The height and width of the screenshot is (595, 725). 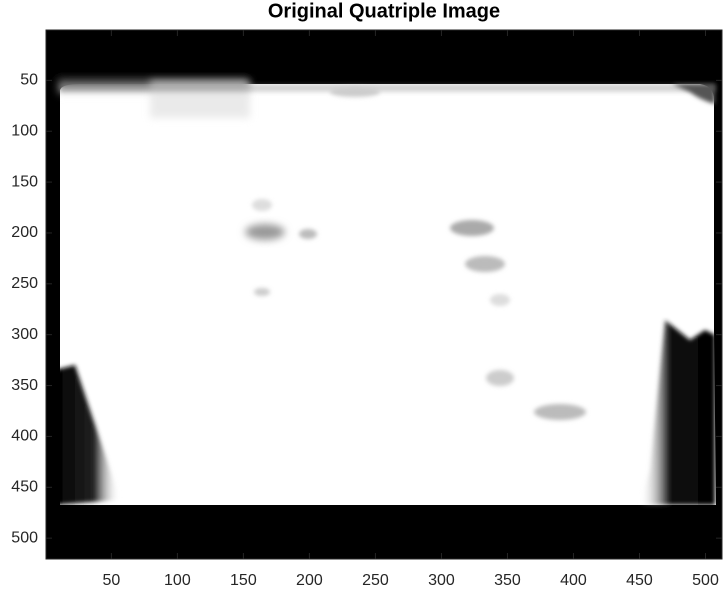 I want to click on x-tick-label: 200, so click(x=309, y=580).